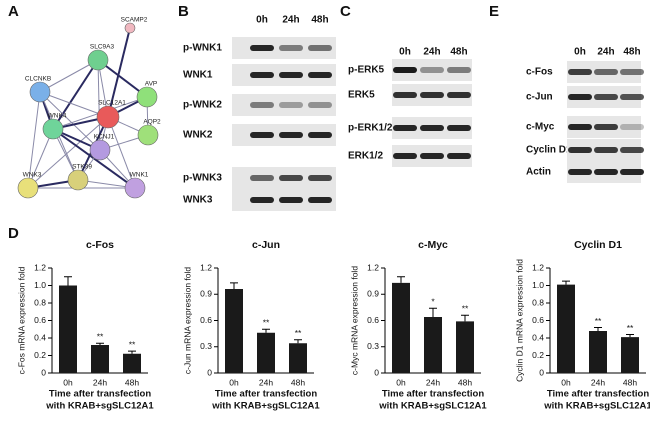 The width and height of the screenshot is (650, 427). I want to click on y-axis-label: c-Jun mRNA expression fold, so click(187, 321).